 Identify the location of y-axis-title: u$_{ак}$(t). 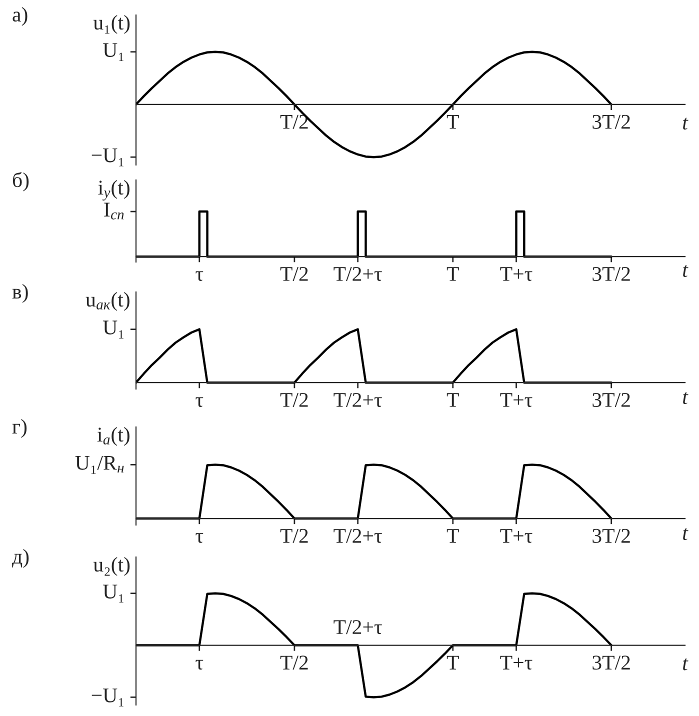
(108, 301).